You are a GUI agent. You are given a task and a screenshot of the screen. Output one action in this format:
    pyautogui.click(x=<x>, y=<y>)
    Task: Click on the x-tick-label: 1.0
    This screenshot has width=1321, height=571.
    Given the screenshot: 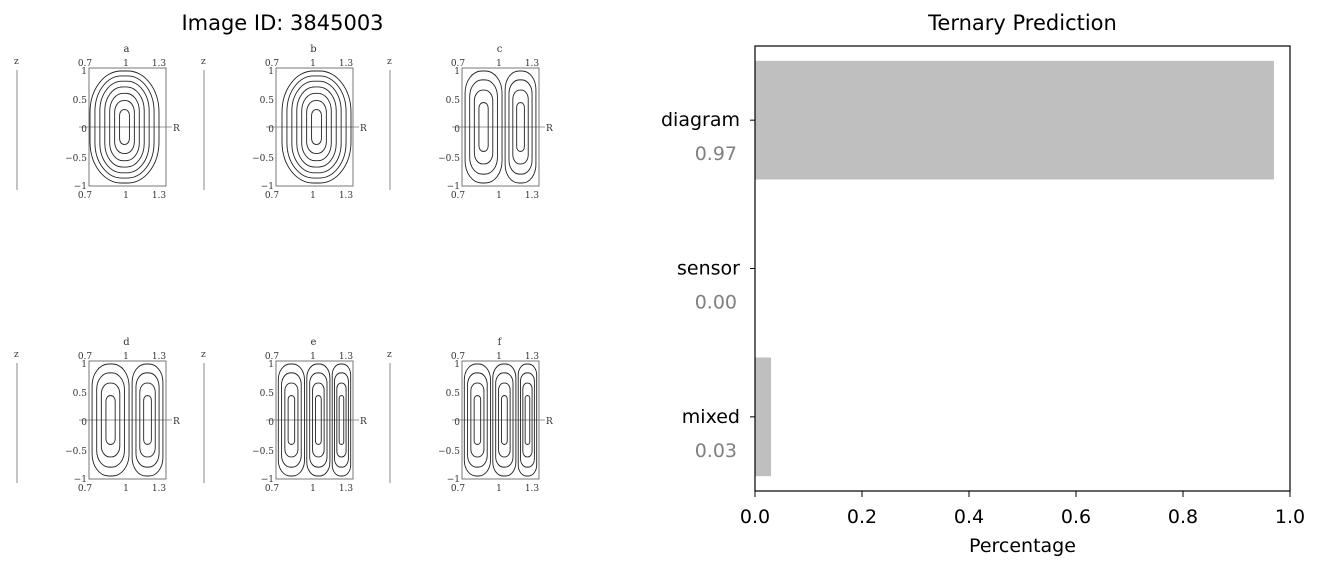 What is the action you would take?
    pyautogui.click(x=1290, y=517)
    